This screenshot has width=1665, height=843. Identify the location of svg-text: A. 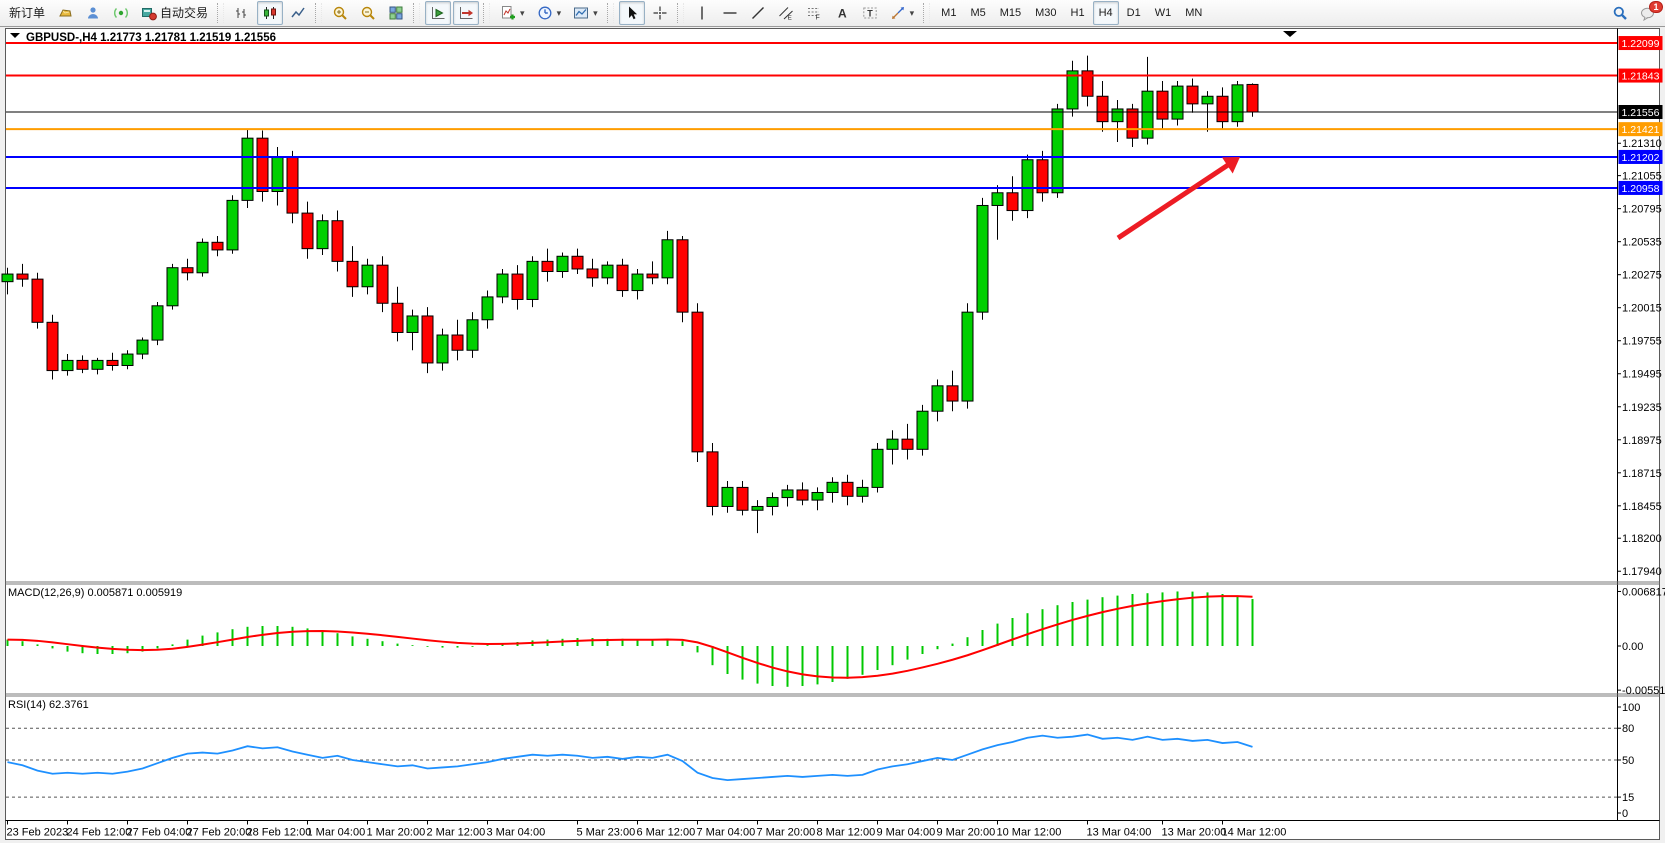
(842, 14).